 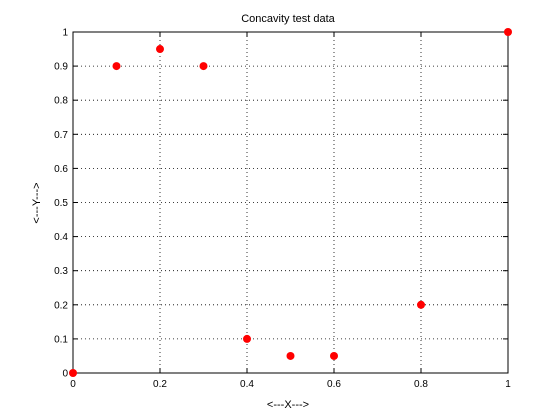 What do you see at coordinates (65, 374) in the screenshot?
I see `y-tick-label: 0` at bounding box center [65, 374].